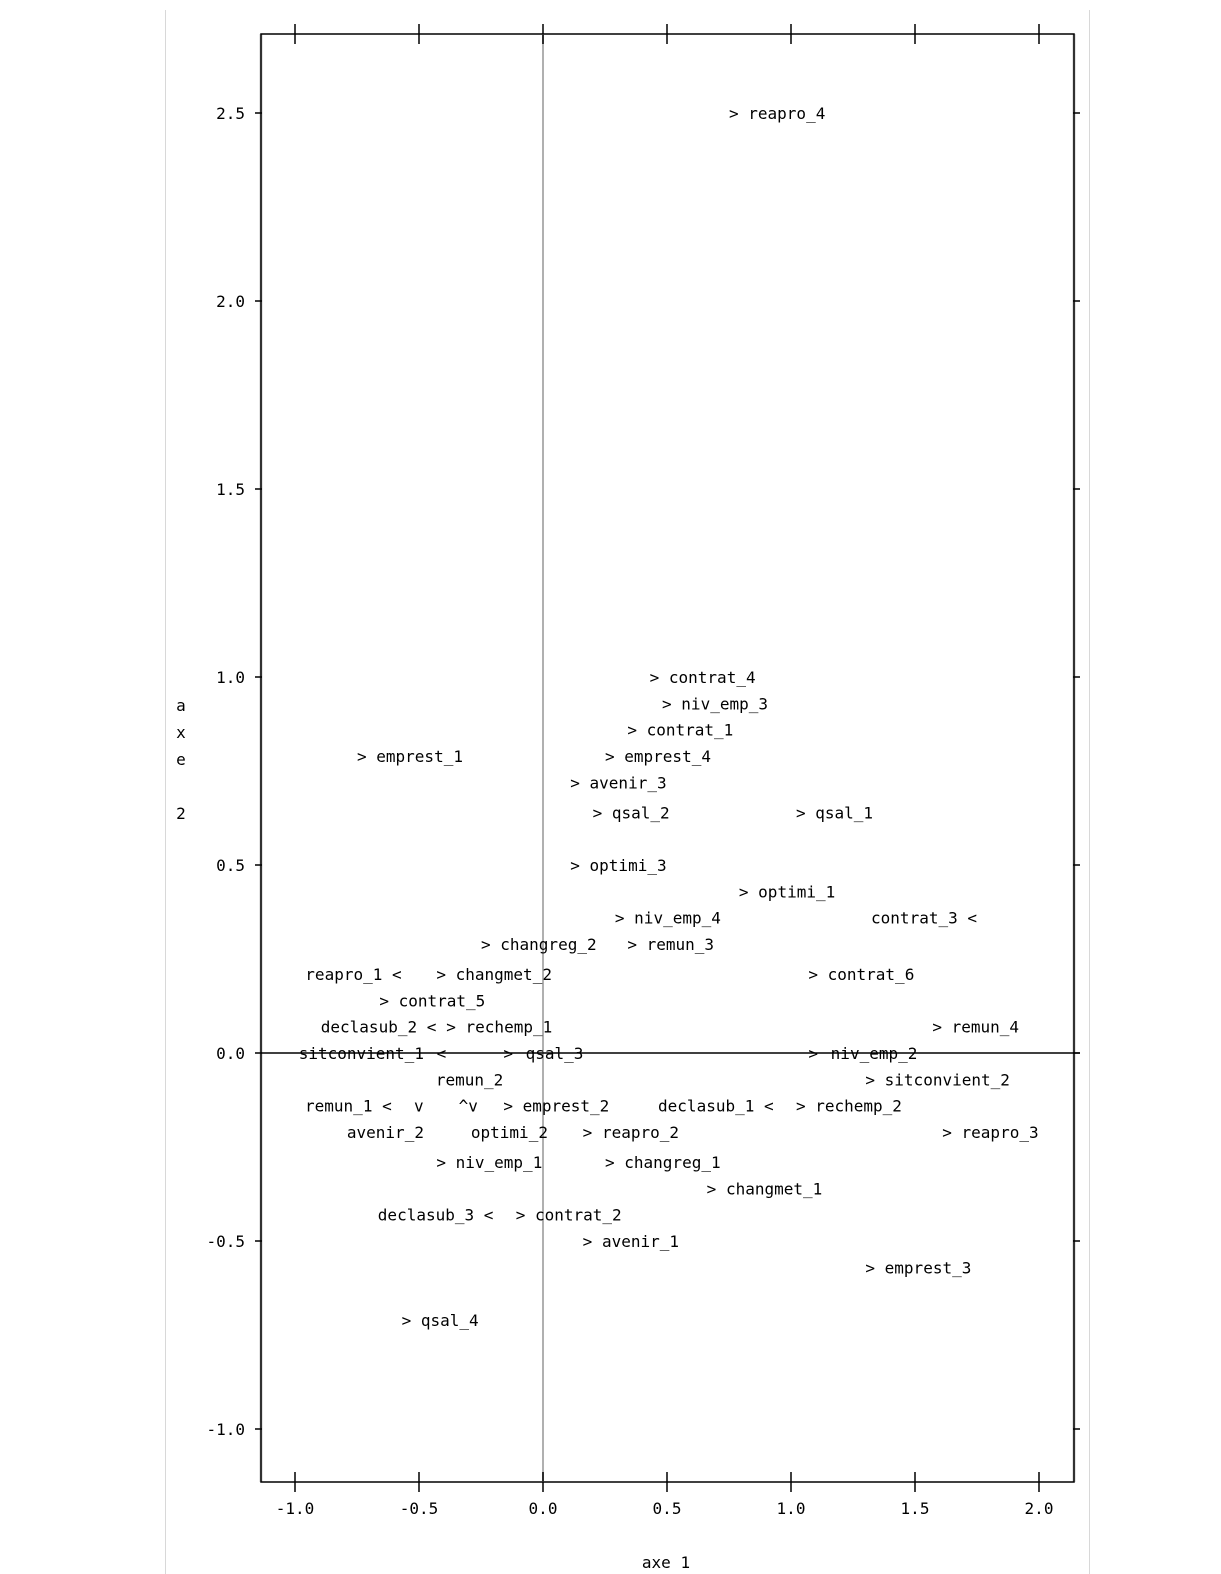  What do you see at coordinates (432, 1000) in the screenshot?
I see `point-label: > contrat_5` at bounding box center [432, 1000].